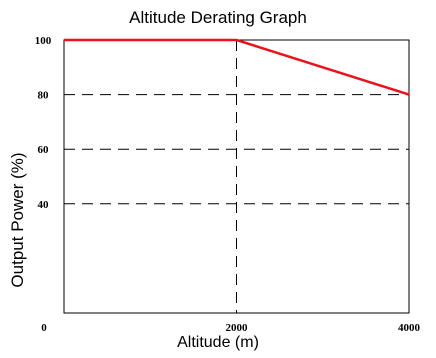  I want to click on series-group, so click(237, 67).